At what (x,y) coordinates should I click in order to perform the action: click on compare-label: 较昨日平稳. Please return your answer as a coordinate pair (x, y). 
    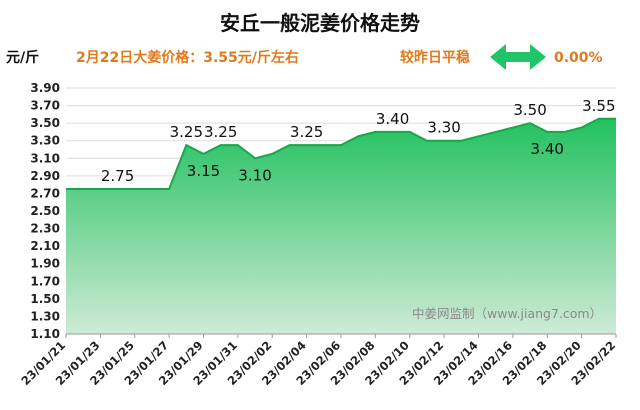
    Looking at the image, I should click on (435, 57).